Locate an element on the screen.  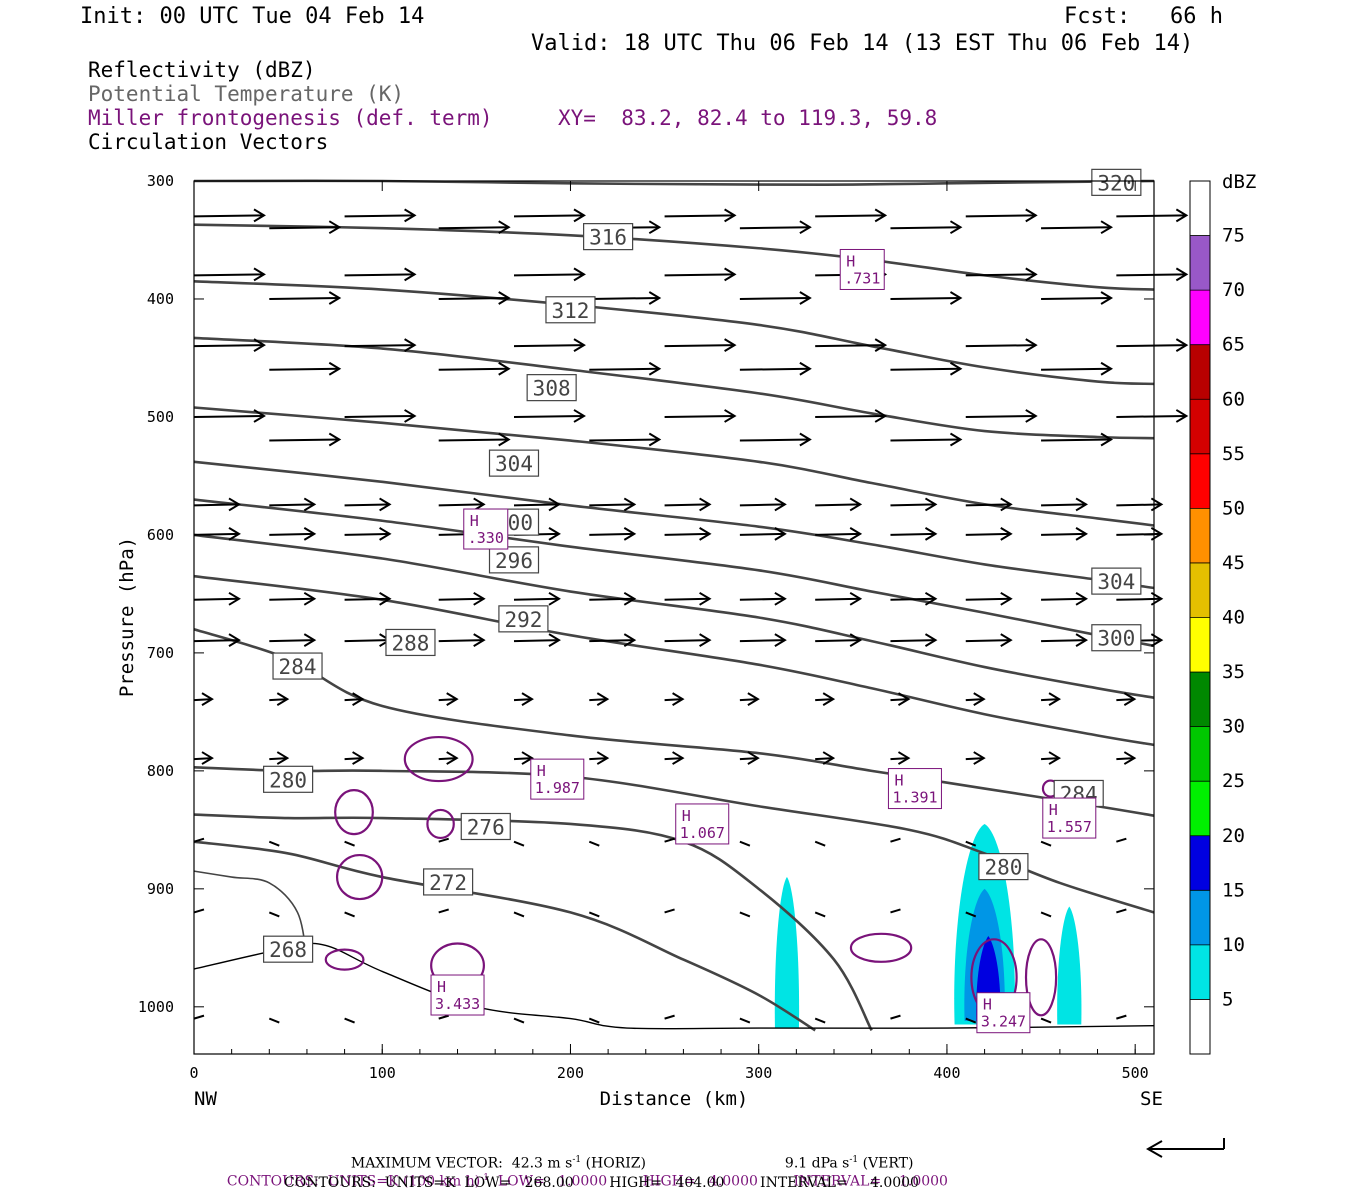
svg-text: 1.391 is located at coordinates (914, 798).